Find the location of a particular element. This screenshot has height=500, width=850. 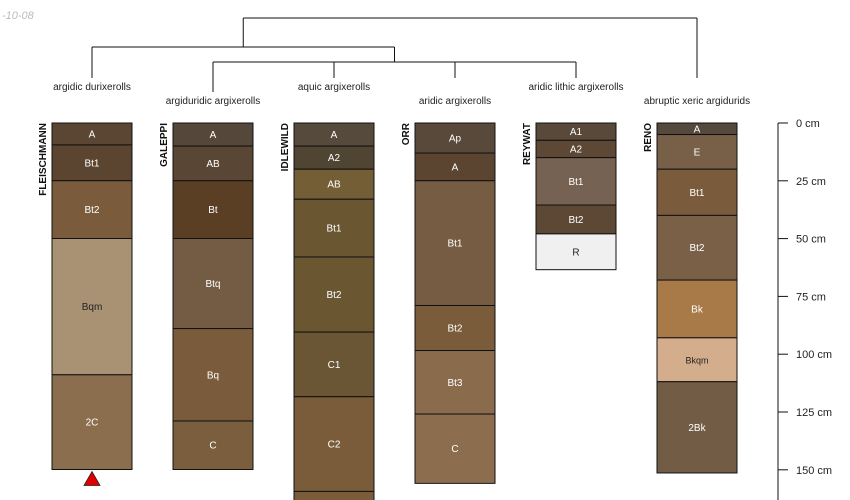

depth-tick-label: 0 cm is located at coordinates (808, 124).